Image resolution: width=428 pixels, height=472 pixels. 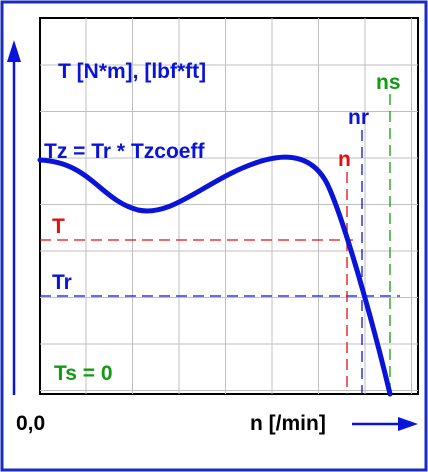 I want to click on x-axis-arrow, so click(x=385, y=424).